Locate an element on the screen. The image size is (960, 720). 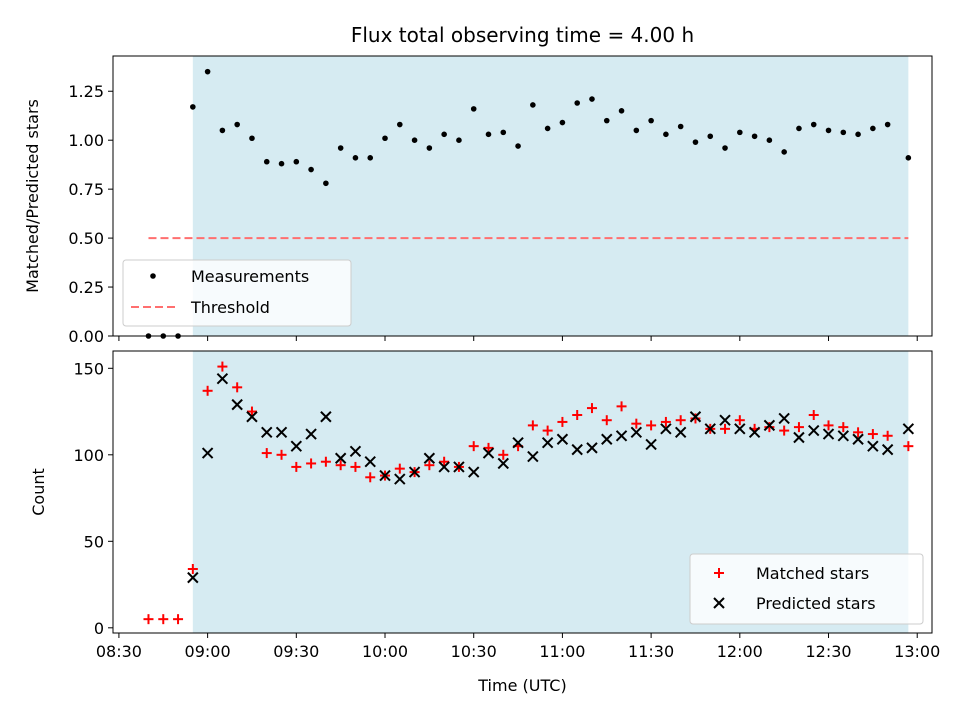
top-x-axis is located at coordinates (518, 338).